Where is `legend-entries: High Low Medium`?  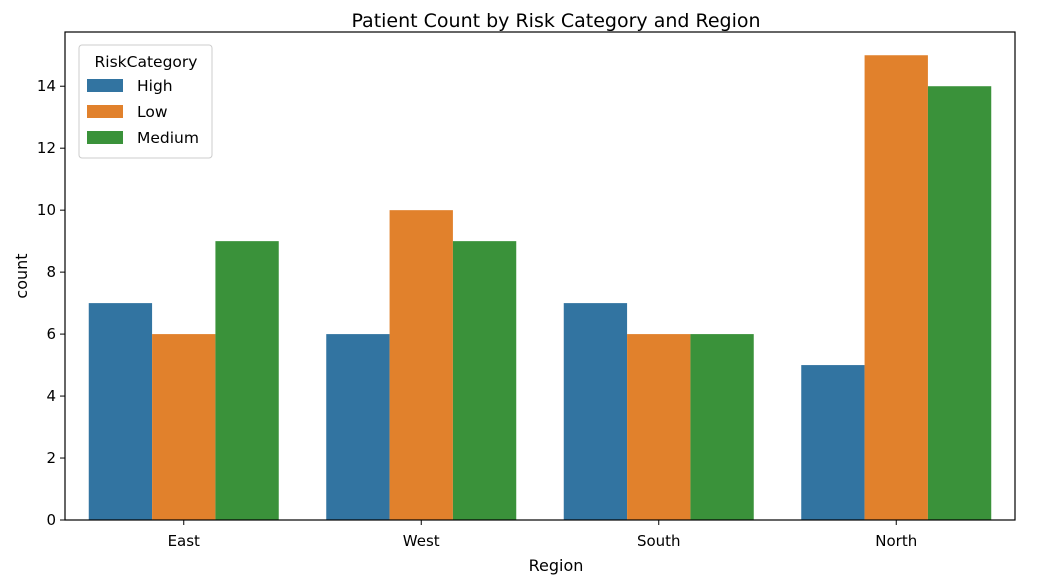 legend-entries: High Low Medium is located at coordinates (143, 112).